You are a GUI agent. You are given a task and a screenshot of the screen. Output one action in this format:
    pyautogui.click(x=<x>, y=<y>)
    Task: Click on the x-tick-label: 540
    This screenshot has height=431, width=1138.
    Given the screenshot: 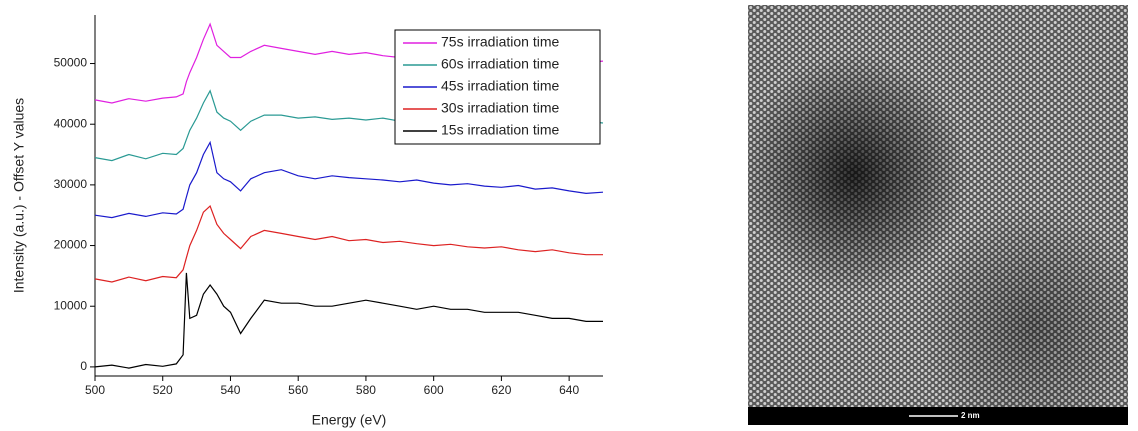 What is the action you would take?
    pyautogui.click(x=230, y=390)
    